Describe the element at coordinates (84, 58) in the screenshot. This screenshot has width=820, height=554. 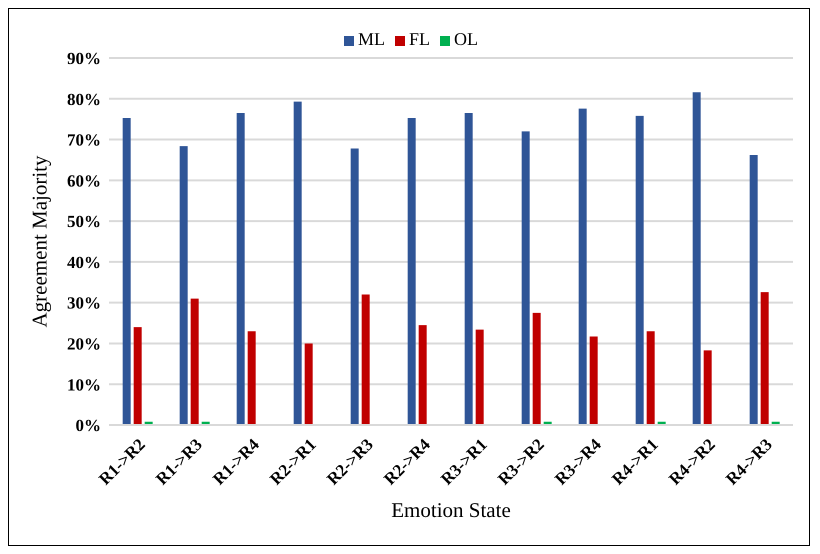
I see `y-tick-label: 90%` at that location.